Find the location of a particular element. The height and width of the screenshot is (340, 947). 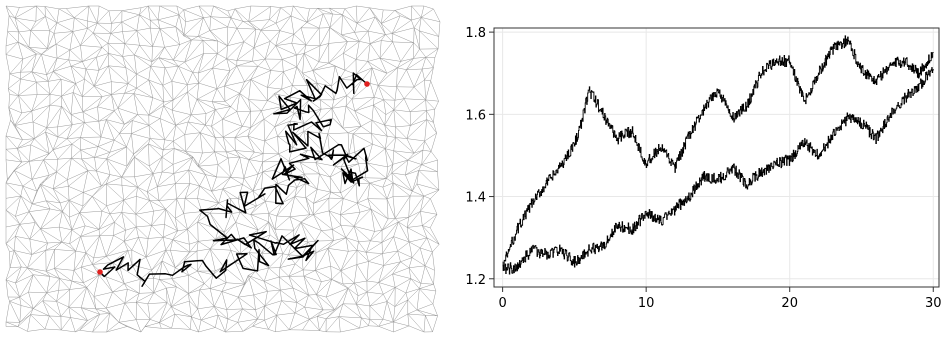

walk-end-point is located at coordinates (367, 84).